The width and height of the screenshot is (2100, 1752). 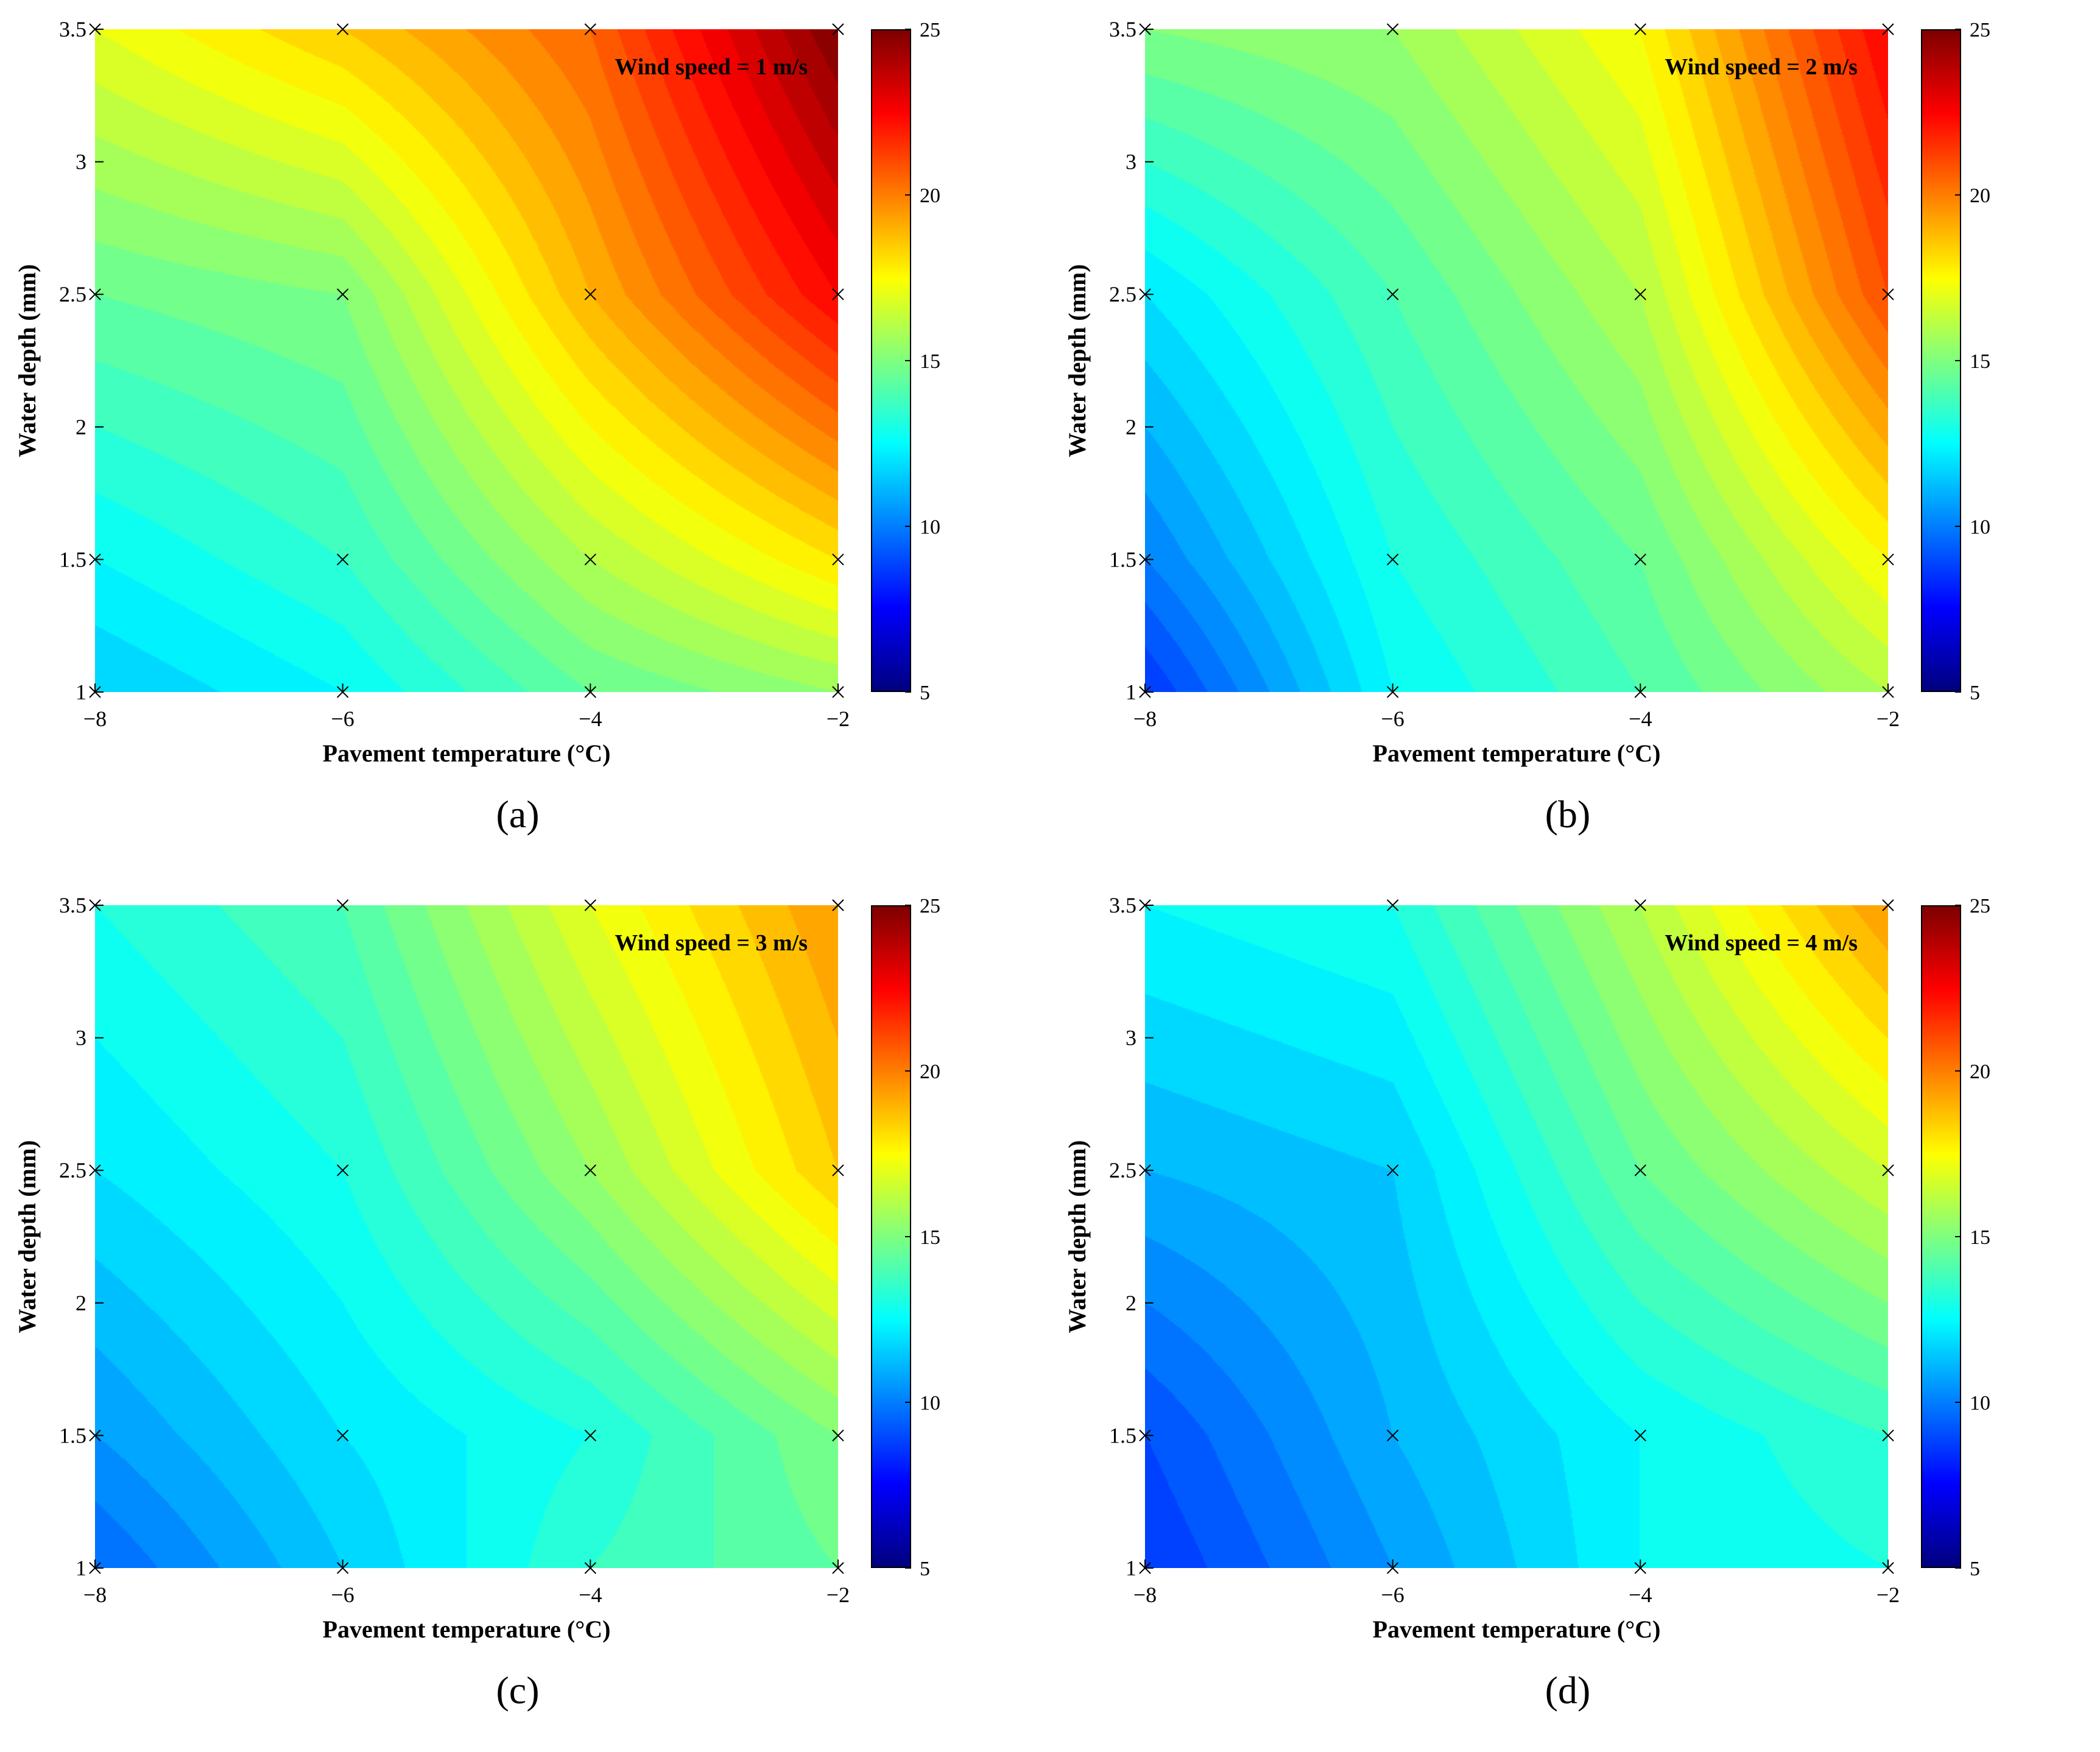 I want to click on x-axis-label: Pavement temperature (°C), so click(x=467, y=753).